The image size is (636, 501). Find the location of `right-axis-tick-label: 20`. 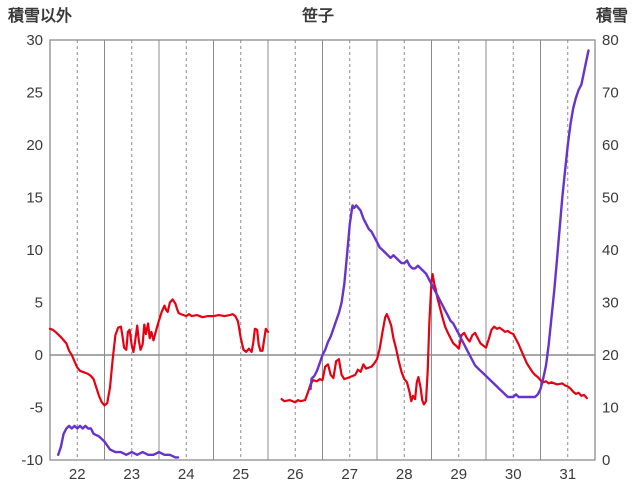

right-axis-tick-label: 20 is located at coordinates (610, 355).